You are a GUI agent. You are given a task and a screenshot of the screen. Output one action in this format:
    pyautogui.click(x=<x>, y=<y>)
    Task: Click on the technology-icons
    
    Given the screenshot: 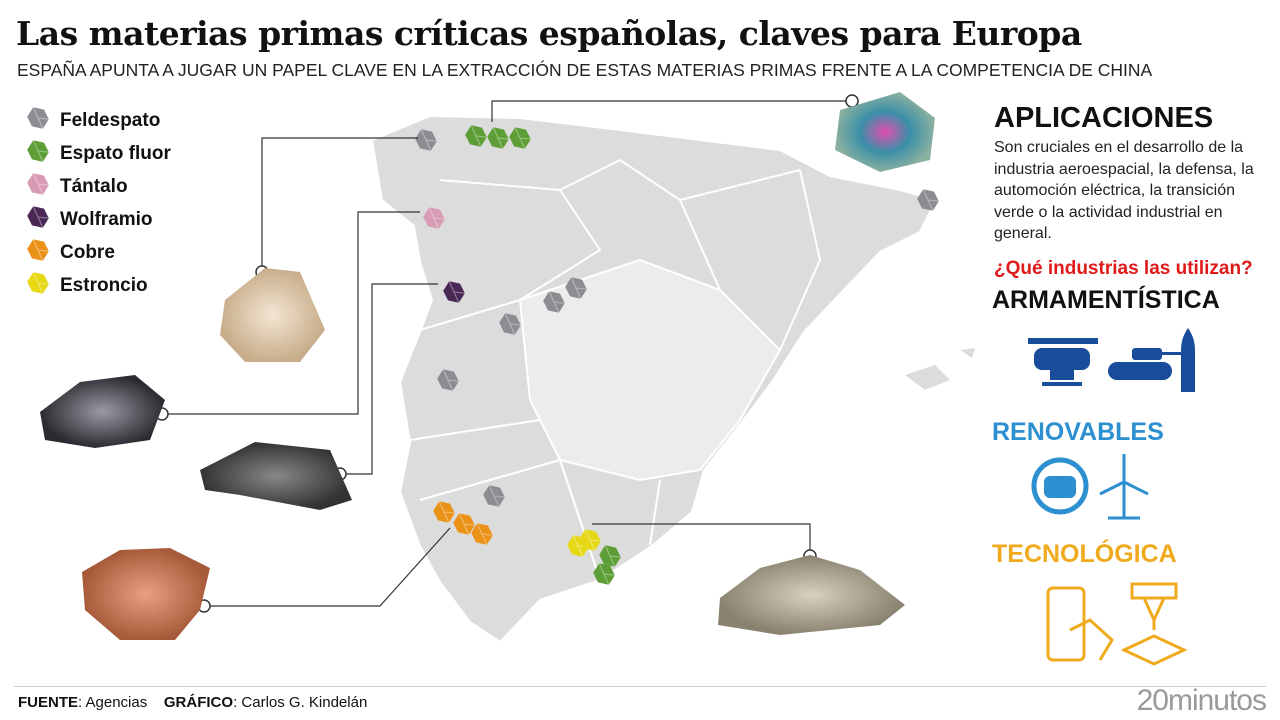 What is the action you would take?
    pyautogui.click(x=1117, y=624)
    